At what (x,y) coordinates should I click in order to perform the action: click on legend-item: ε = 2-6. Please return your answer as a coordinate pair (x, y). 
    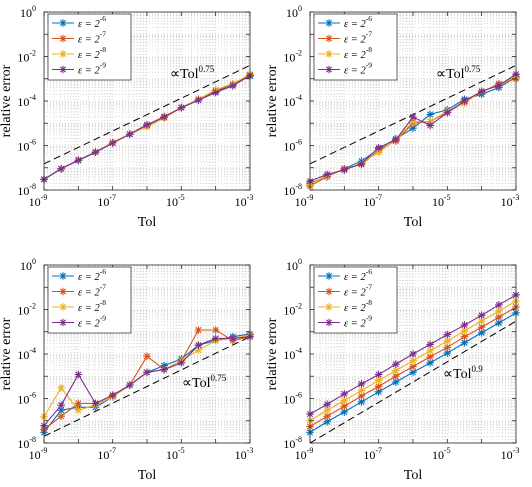
    Looking at the image, I should click on (358, 275).